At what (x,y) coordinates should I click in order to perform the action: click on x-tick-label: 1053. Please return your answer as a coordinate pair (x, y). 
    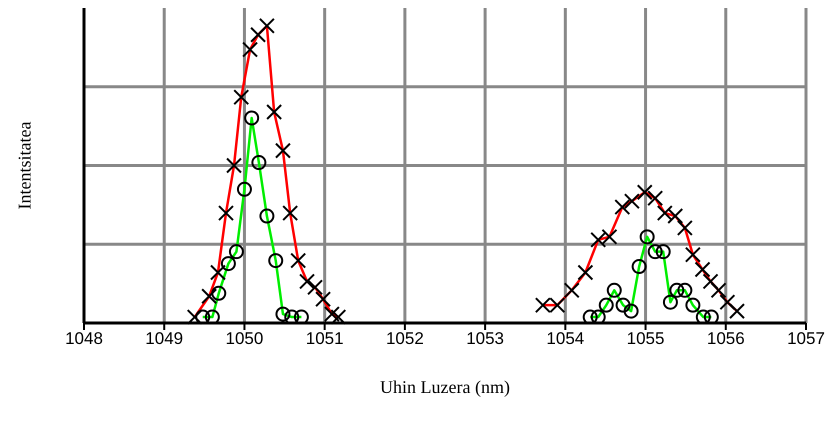
    Looking at the image, I should click on (485, 338).